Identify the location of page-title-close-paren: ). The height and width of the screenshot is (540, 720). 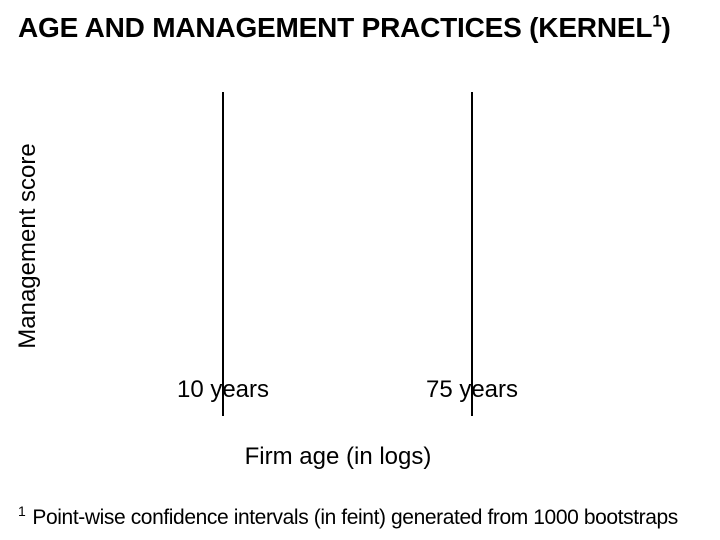
(666, 27).